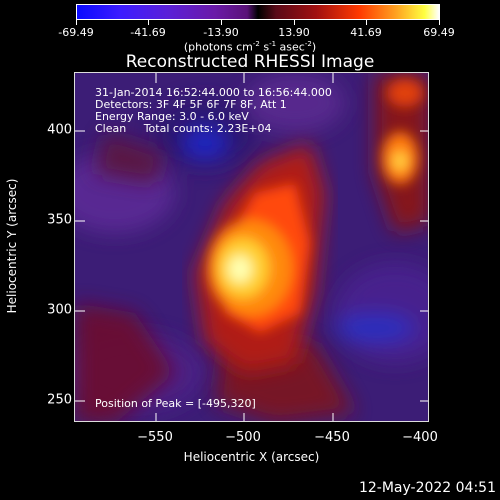 Image resolution: width=500 pixels, height=500 pixels. I want to click on y-tick-label: 300, so click(59, 310).